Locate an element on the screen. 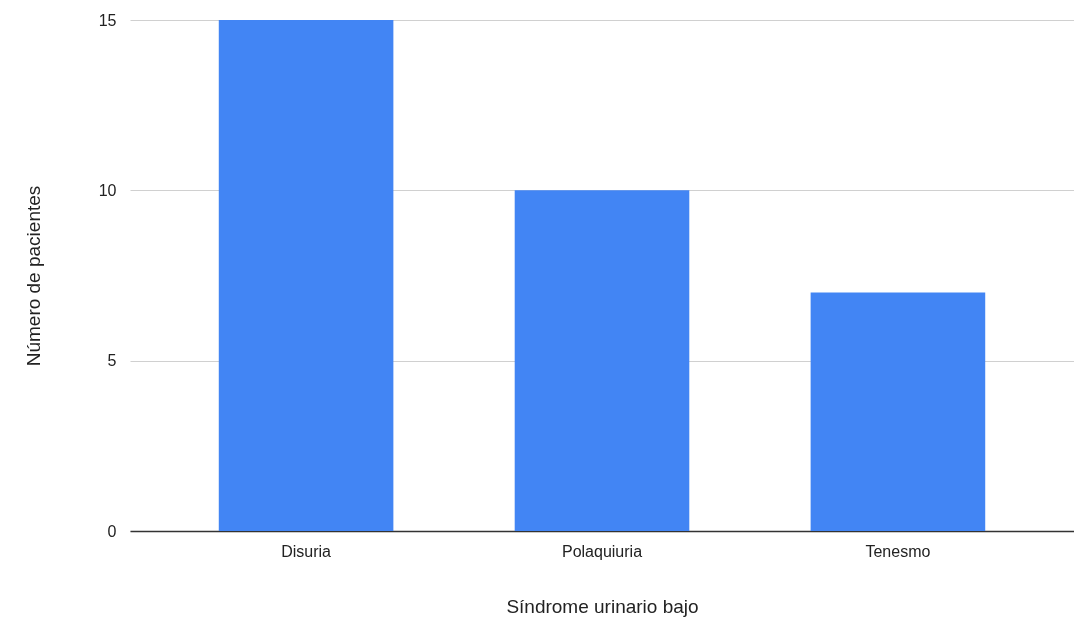 This screenshot has width=1074, height=644. x-tick-label: Disuria is located at coordinates (306, 551).